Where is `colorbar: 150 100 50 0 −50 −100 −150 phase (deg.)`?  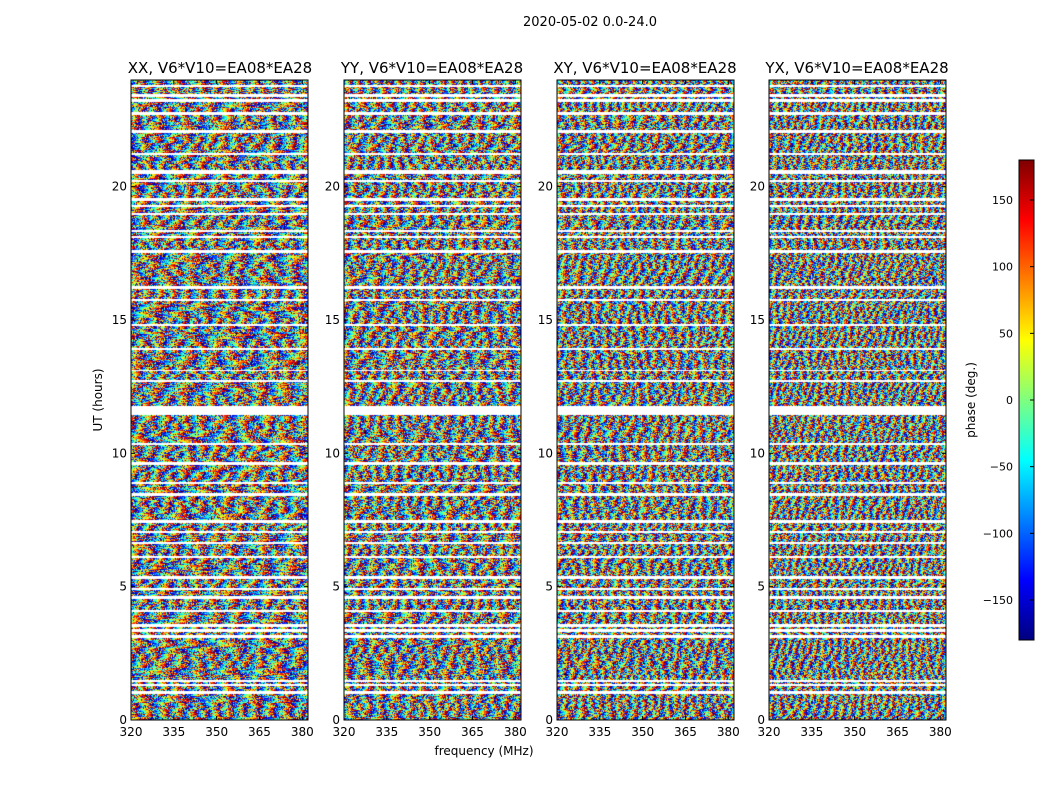 colorbar: 150 100 50 0 −50 −100 −150 phase (deg.) is located at coordinates (999, 400).